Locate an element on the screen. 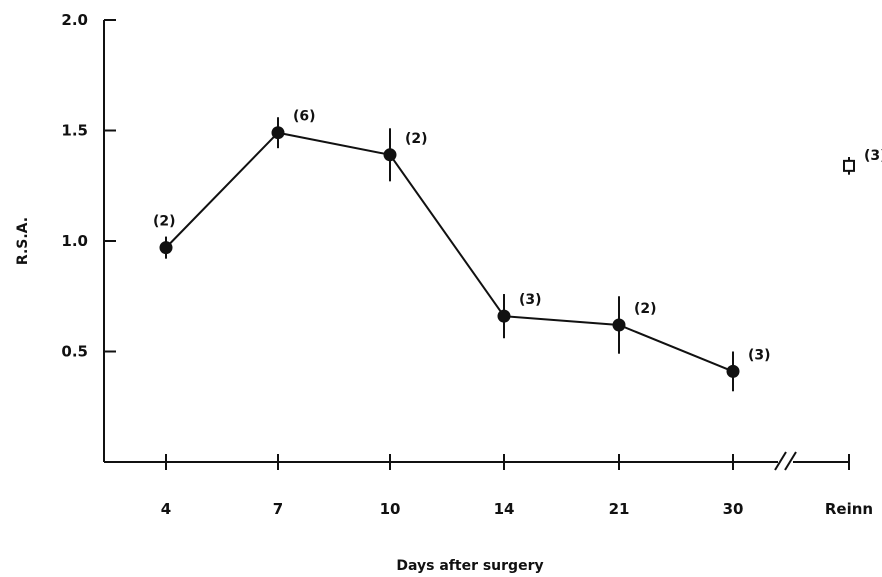 Image resolution: width=882 pixels, height=577 pixels. y-tick-label: 1.0 is located at coordinates (74, 241).